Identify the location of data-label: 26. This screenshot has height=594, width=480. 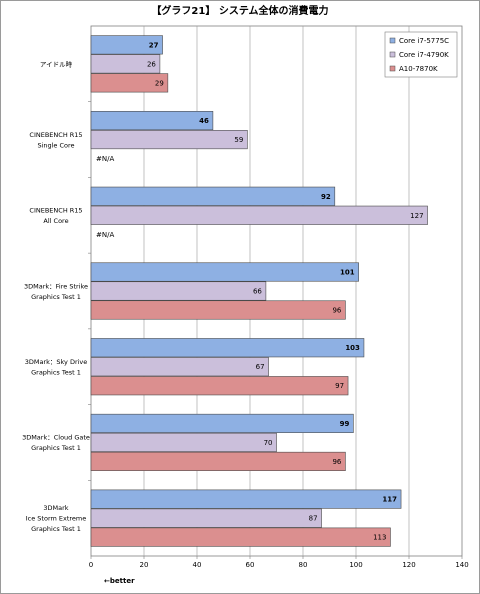
(151, 64).